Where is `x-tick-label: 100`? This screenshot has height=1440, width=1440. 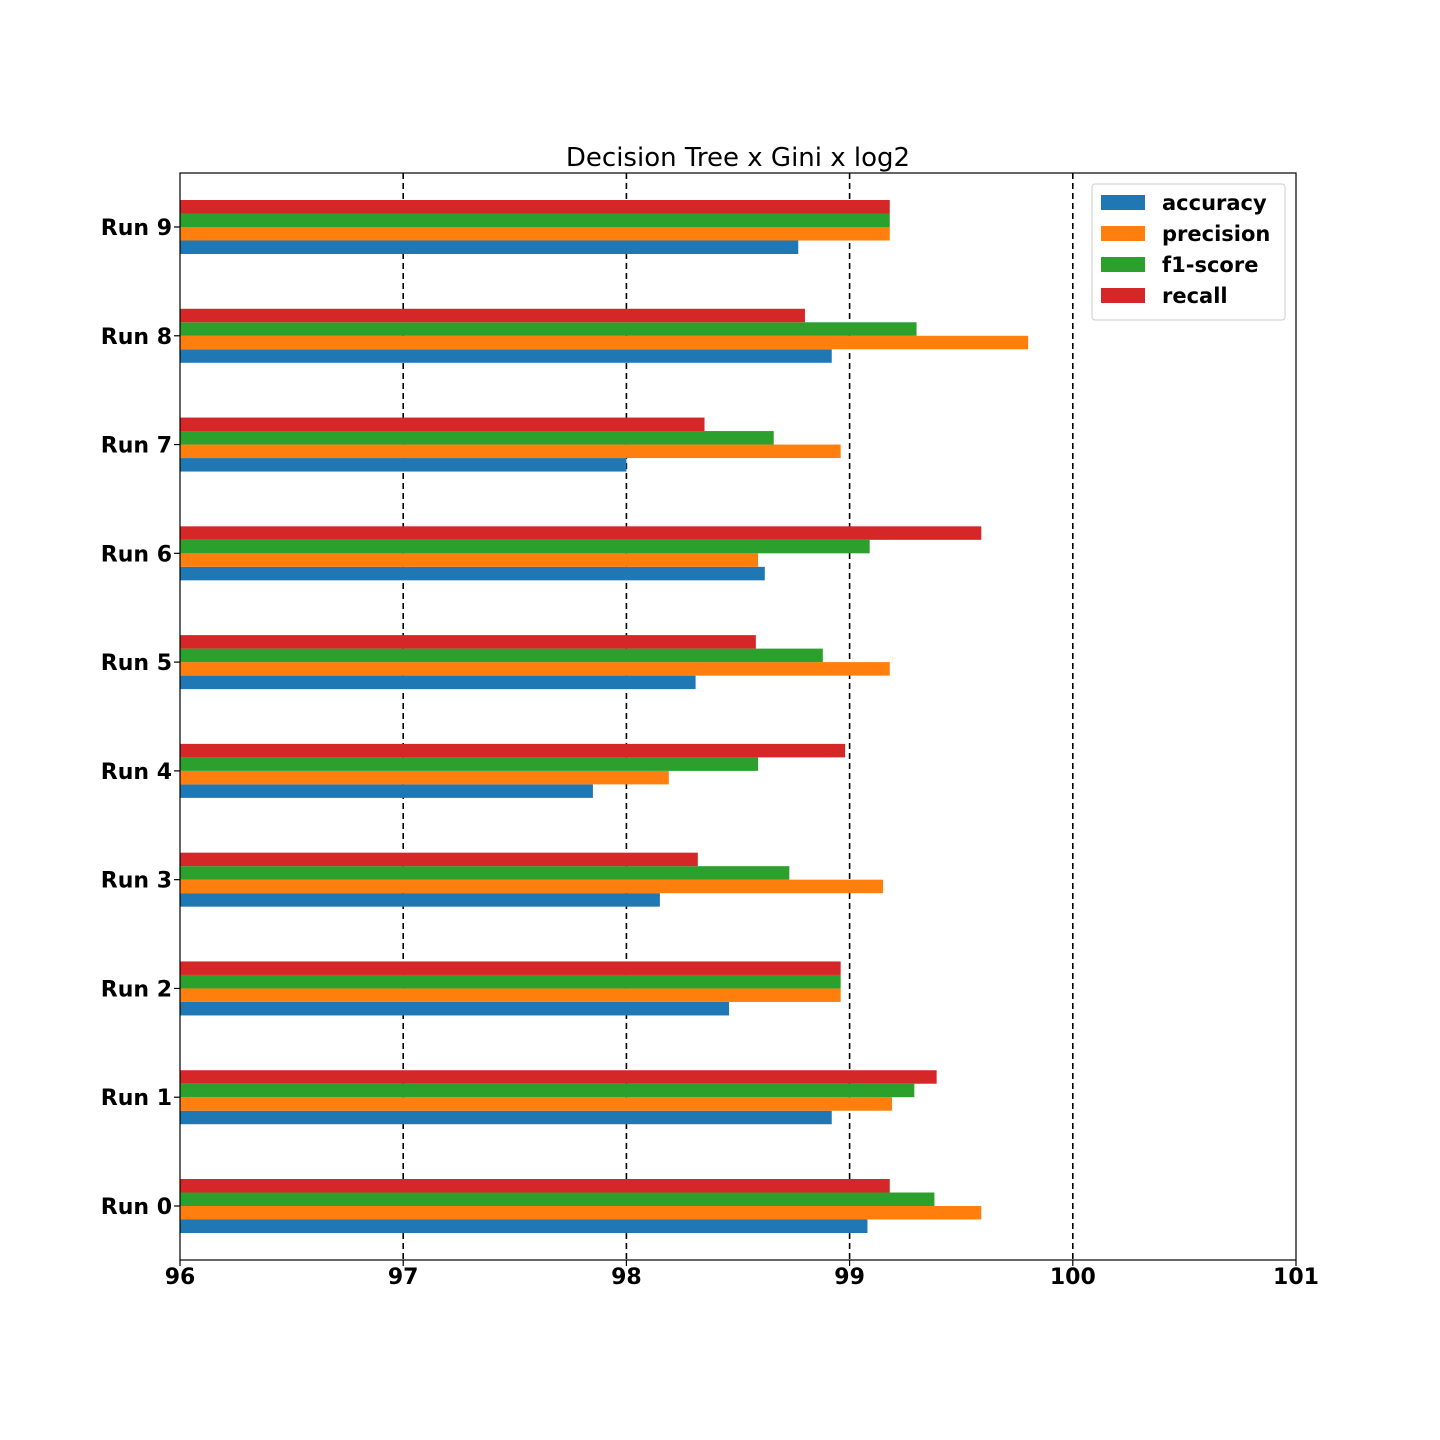 x-tick-label: 100 is located at coordinates (1073, 1277).